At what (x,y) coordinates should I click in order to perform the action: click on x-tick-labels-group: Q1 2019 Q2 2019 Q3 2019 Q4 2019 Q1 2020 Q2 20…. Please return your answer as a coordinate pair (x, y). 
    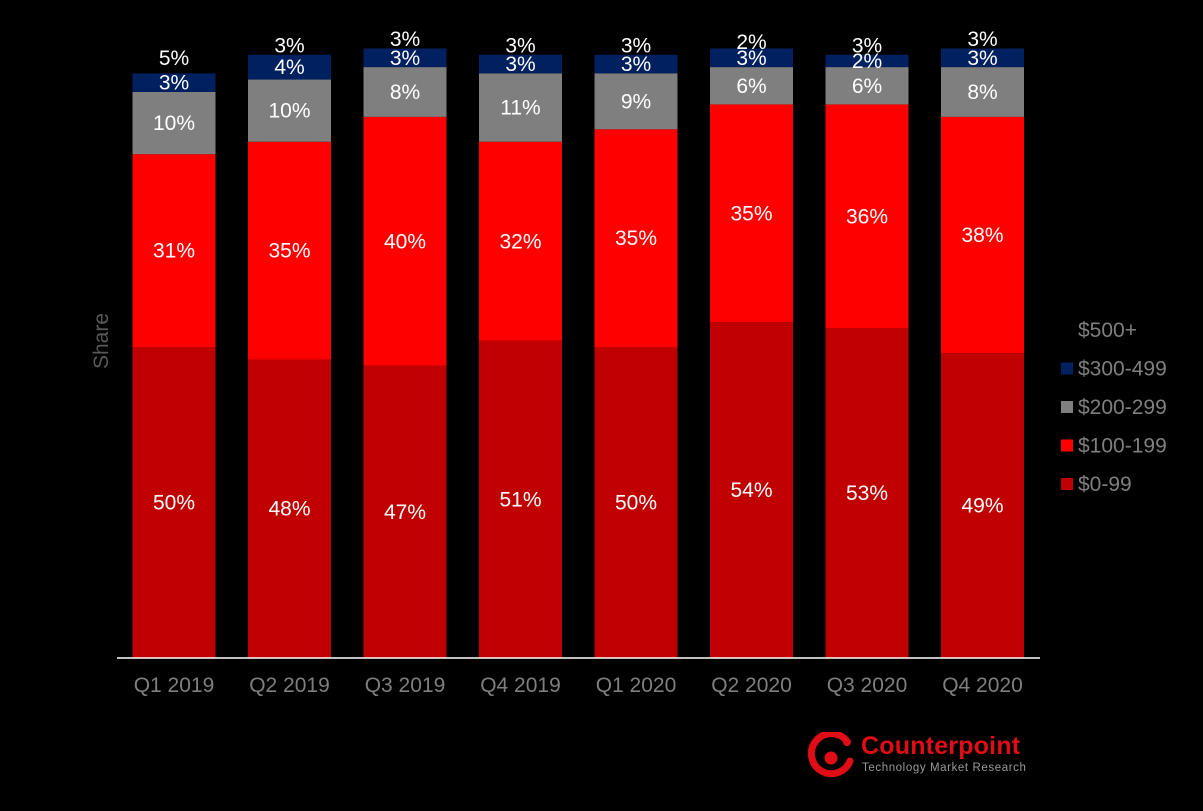
    Looking at the image, I should click on (578, 685).